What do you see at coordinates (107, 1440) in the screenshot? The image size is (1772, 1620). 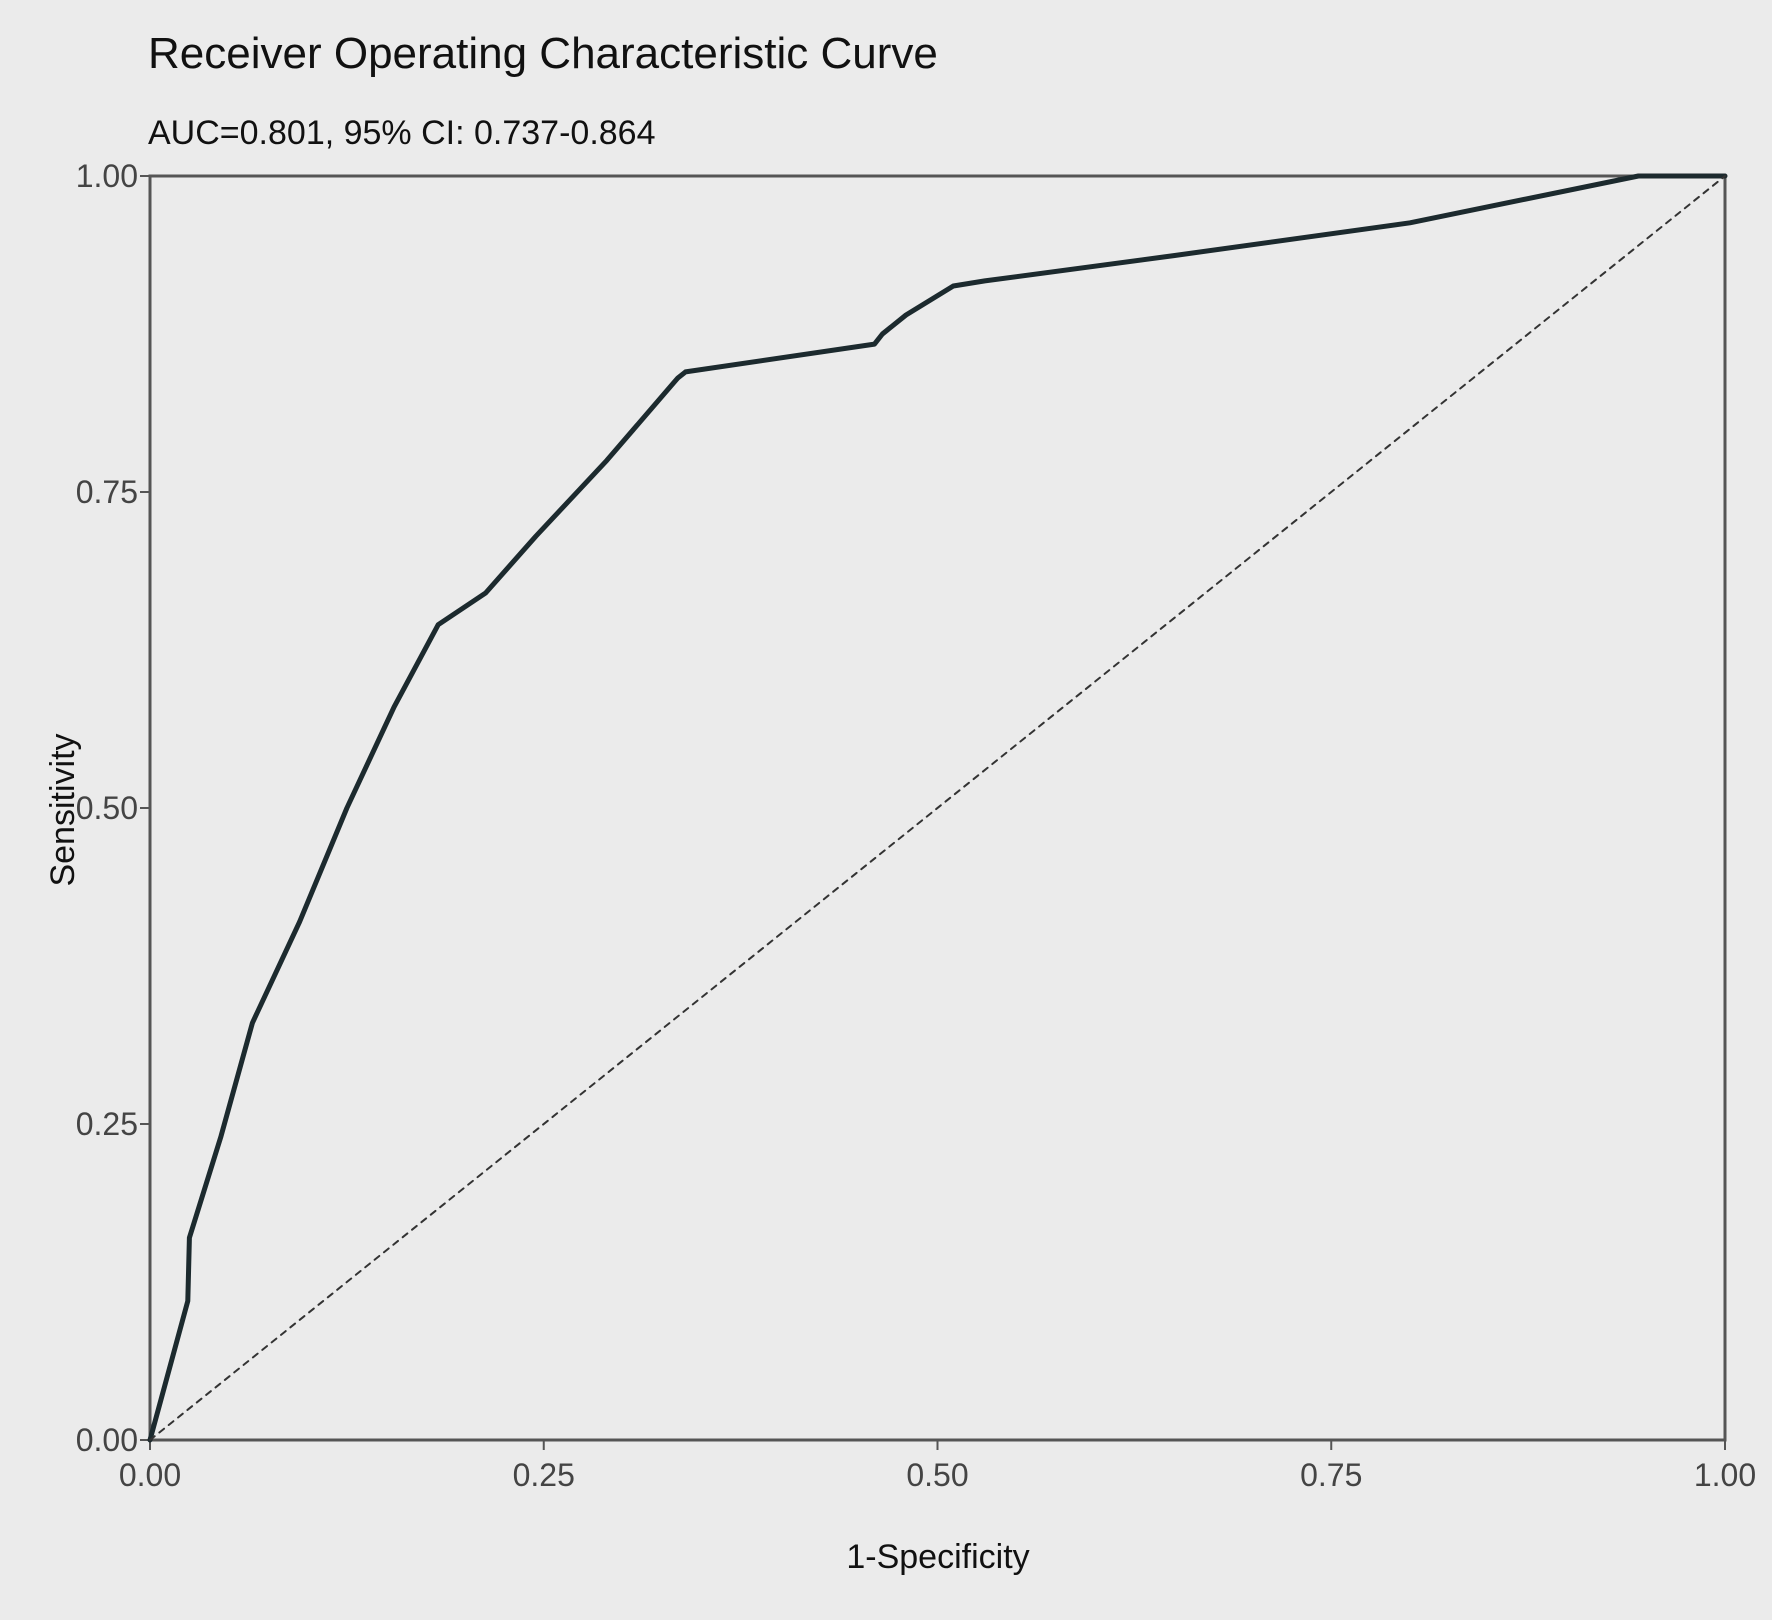 I see `y-tick-label: 0.00` at bounding box center [107, 1440].